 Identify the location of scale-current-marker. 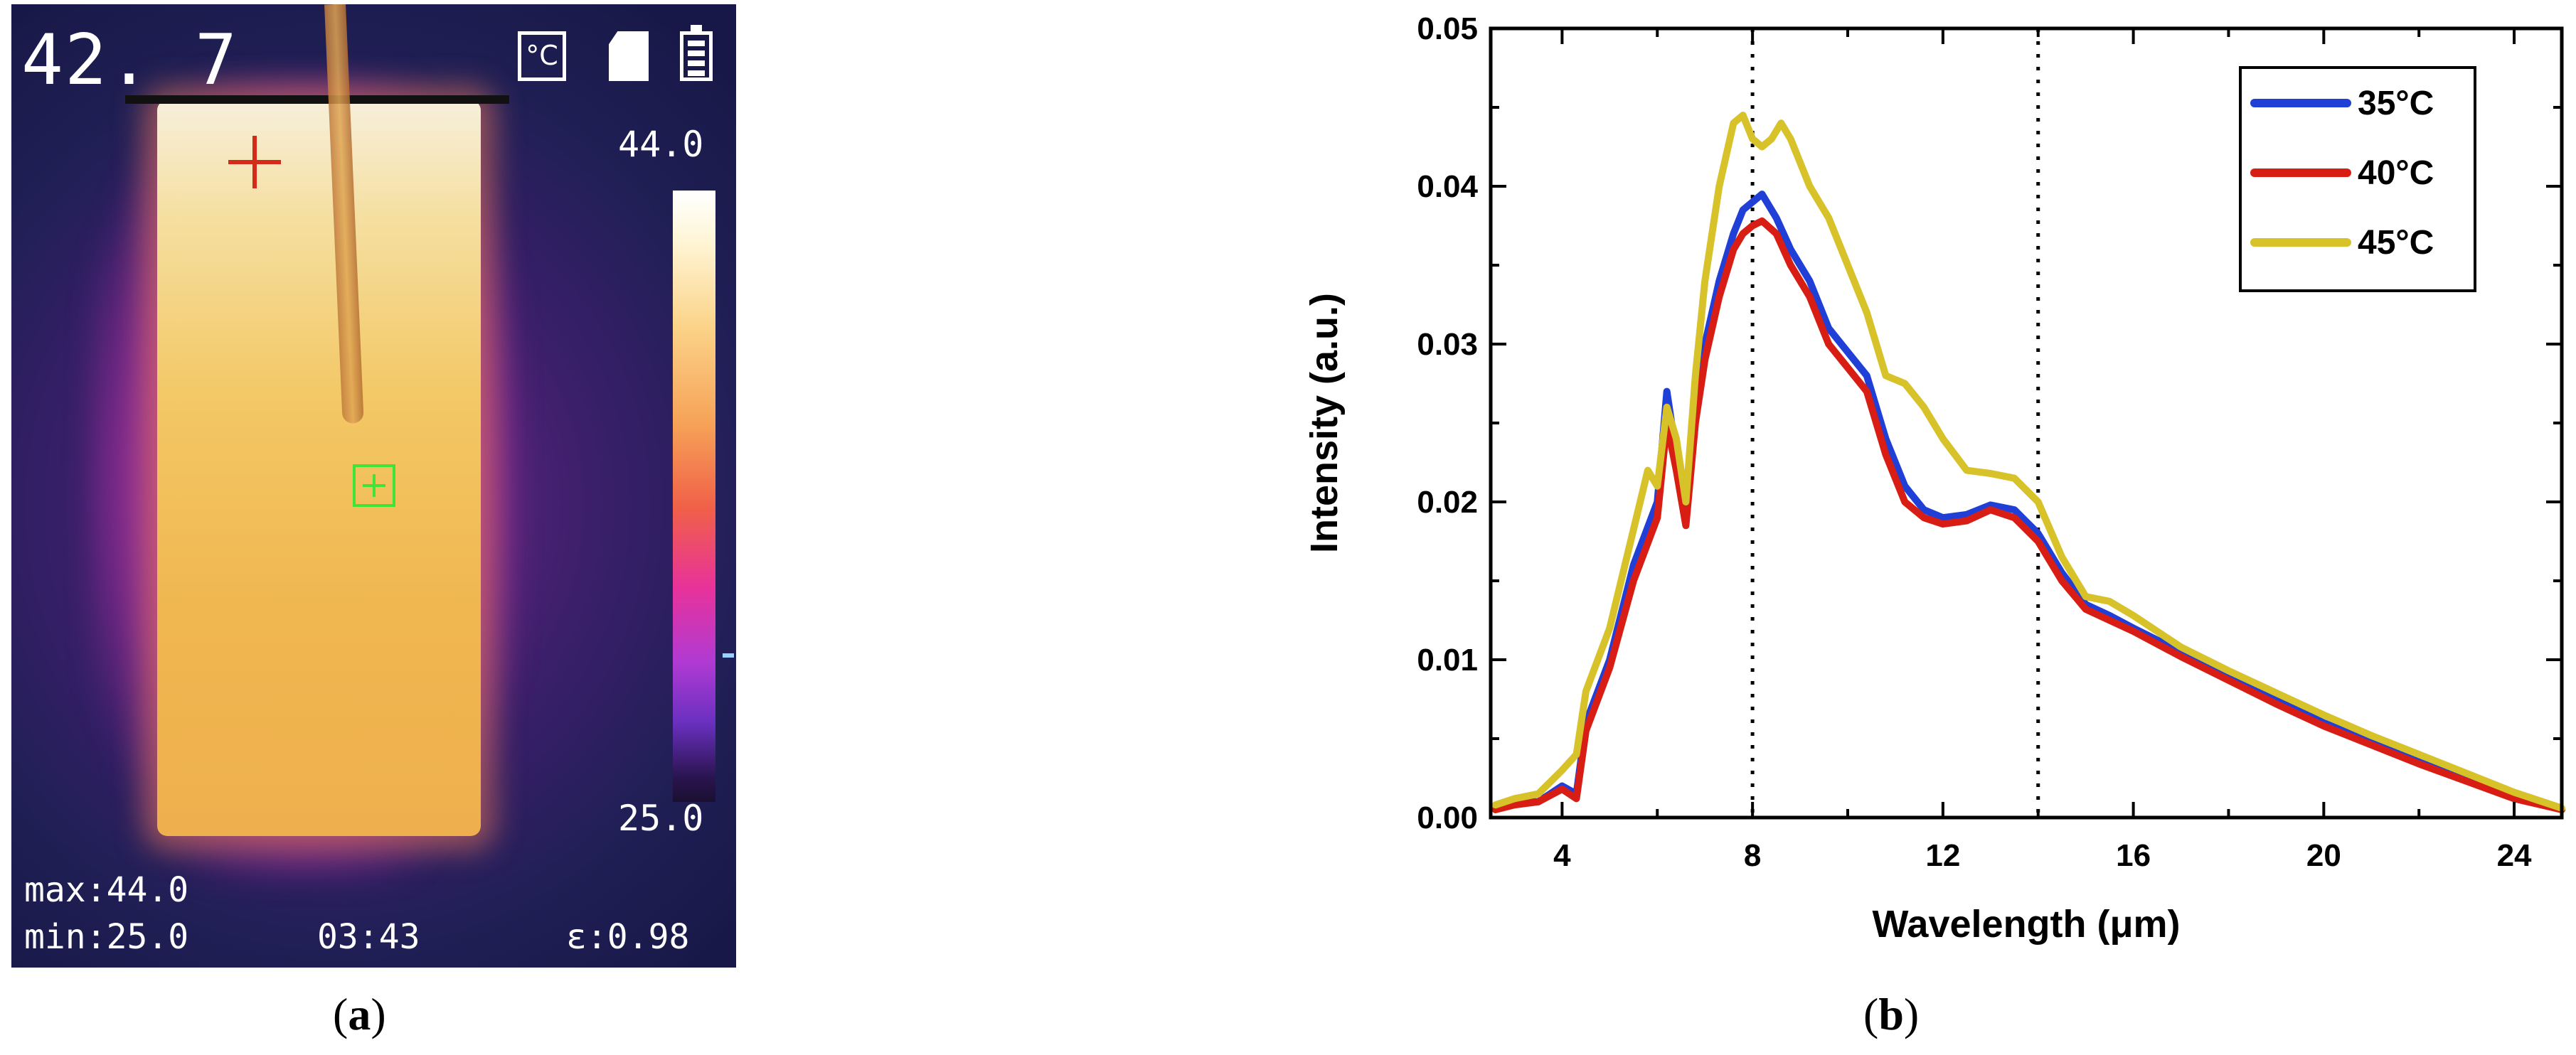
(728, 656).